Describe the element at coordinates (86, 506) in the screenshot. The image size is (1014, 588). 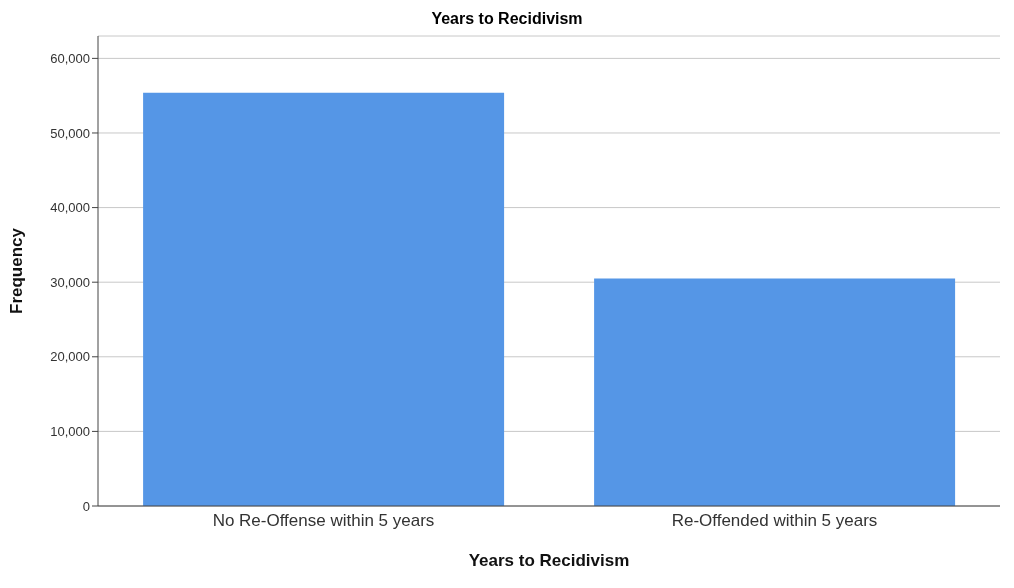
I see `y-tick-label: 0` at that location.